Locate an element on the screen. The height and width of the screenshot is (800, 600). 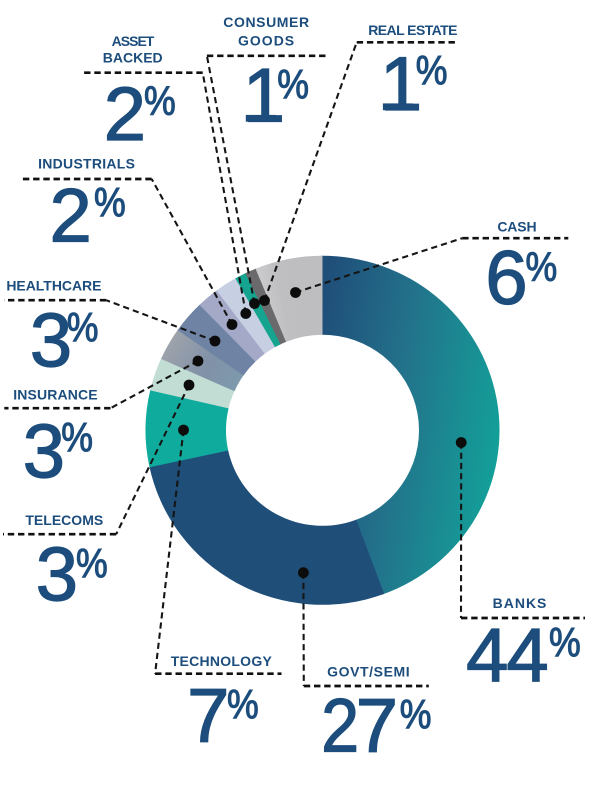
svg-text: GOVT/SEMI is located at coordinates (368, 672).